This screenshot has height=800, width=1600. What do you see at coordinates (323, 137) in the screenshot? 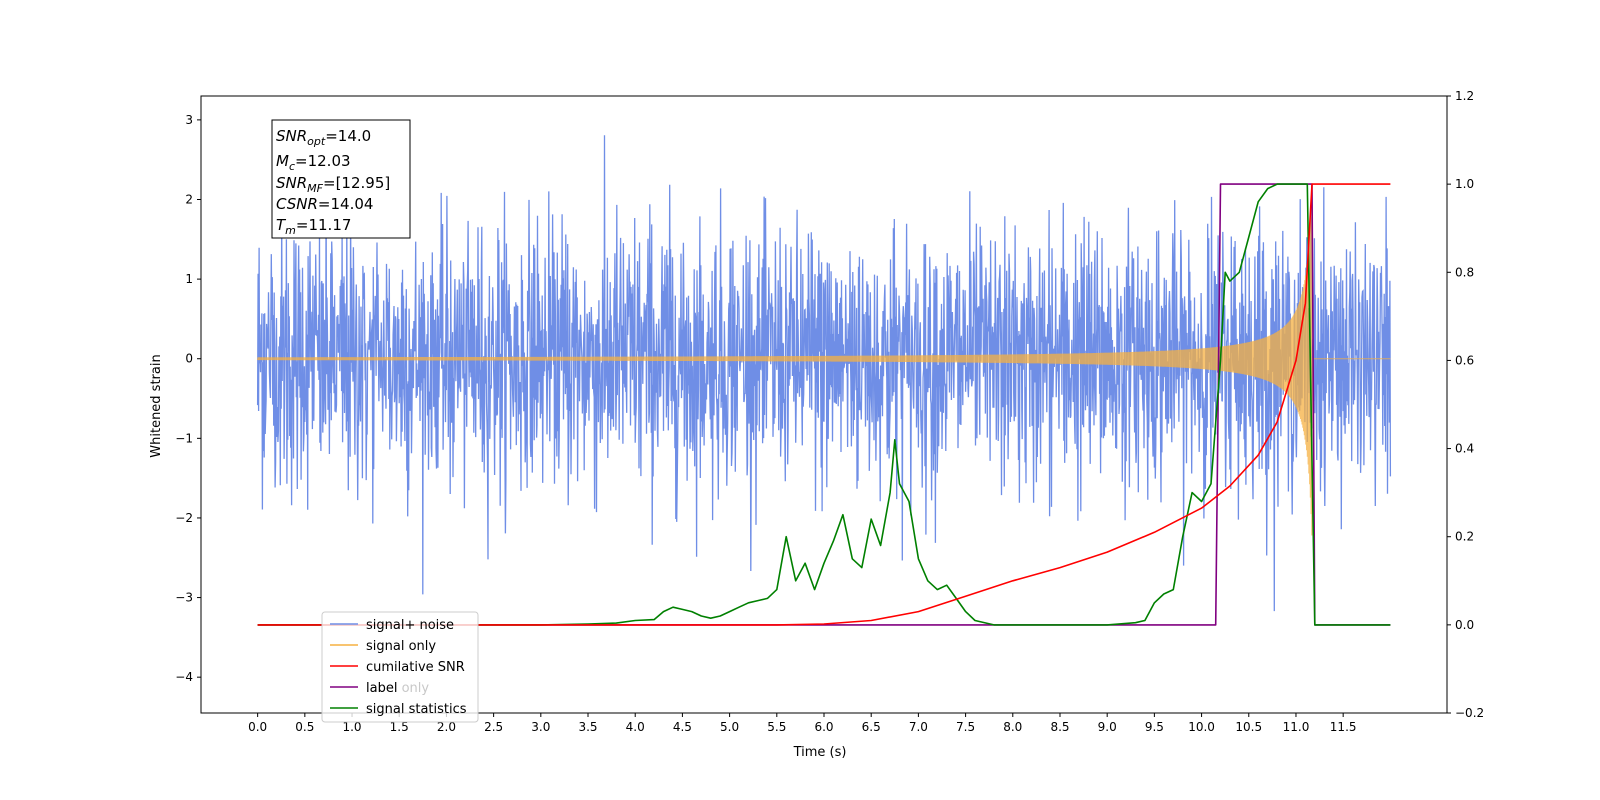
I see `annotation-snr-opt: SNRopt=14.0` at bounding box center [323, 137].